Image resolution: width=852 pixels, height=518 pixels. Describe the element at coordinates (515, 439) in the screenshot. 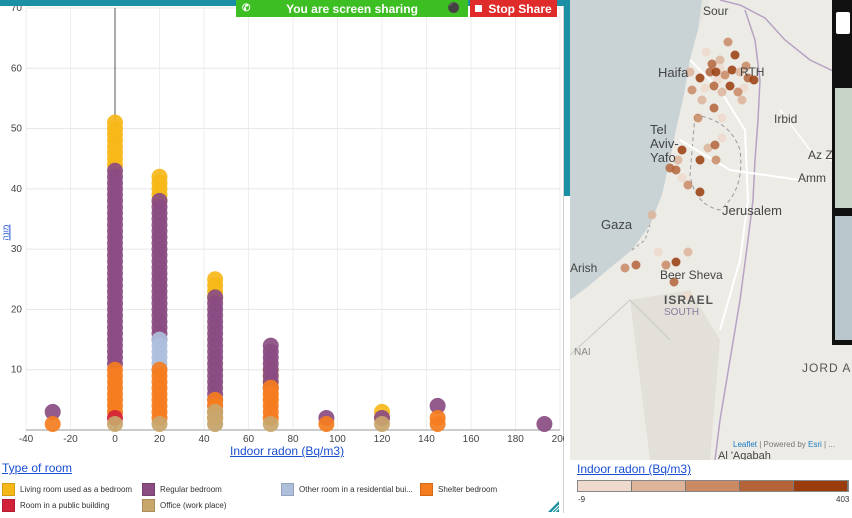

I see `x-tick-label: 180` at that location.